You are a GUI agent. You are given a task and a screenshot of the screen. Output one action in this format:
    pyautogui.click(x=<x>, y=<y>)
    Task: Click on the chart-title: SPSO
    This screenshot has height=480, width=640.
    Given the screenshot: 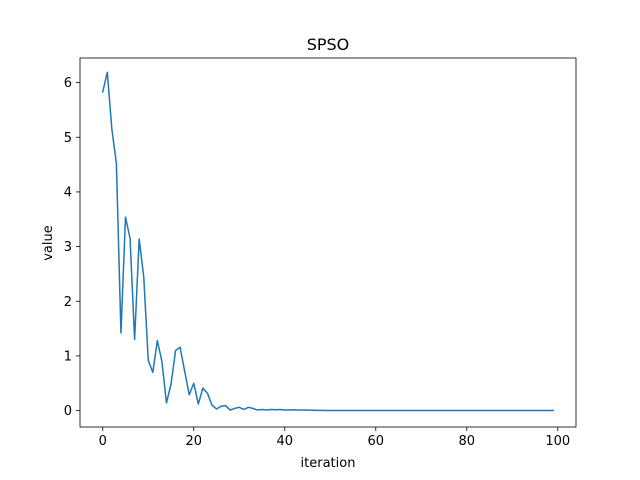 What is the action you would take?
    pyautogui.click(x=328, y=44)
    